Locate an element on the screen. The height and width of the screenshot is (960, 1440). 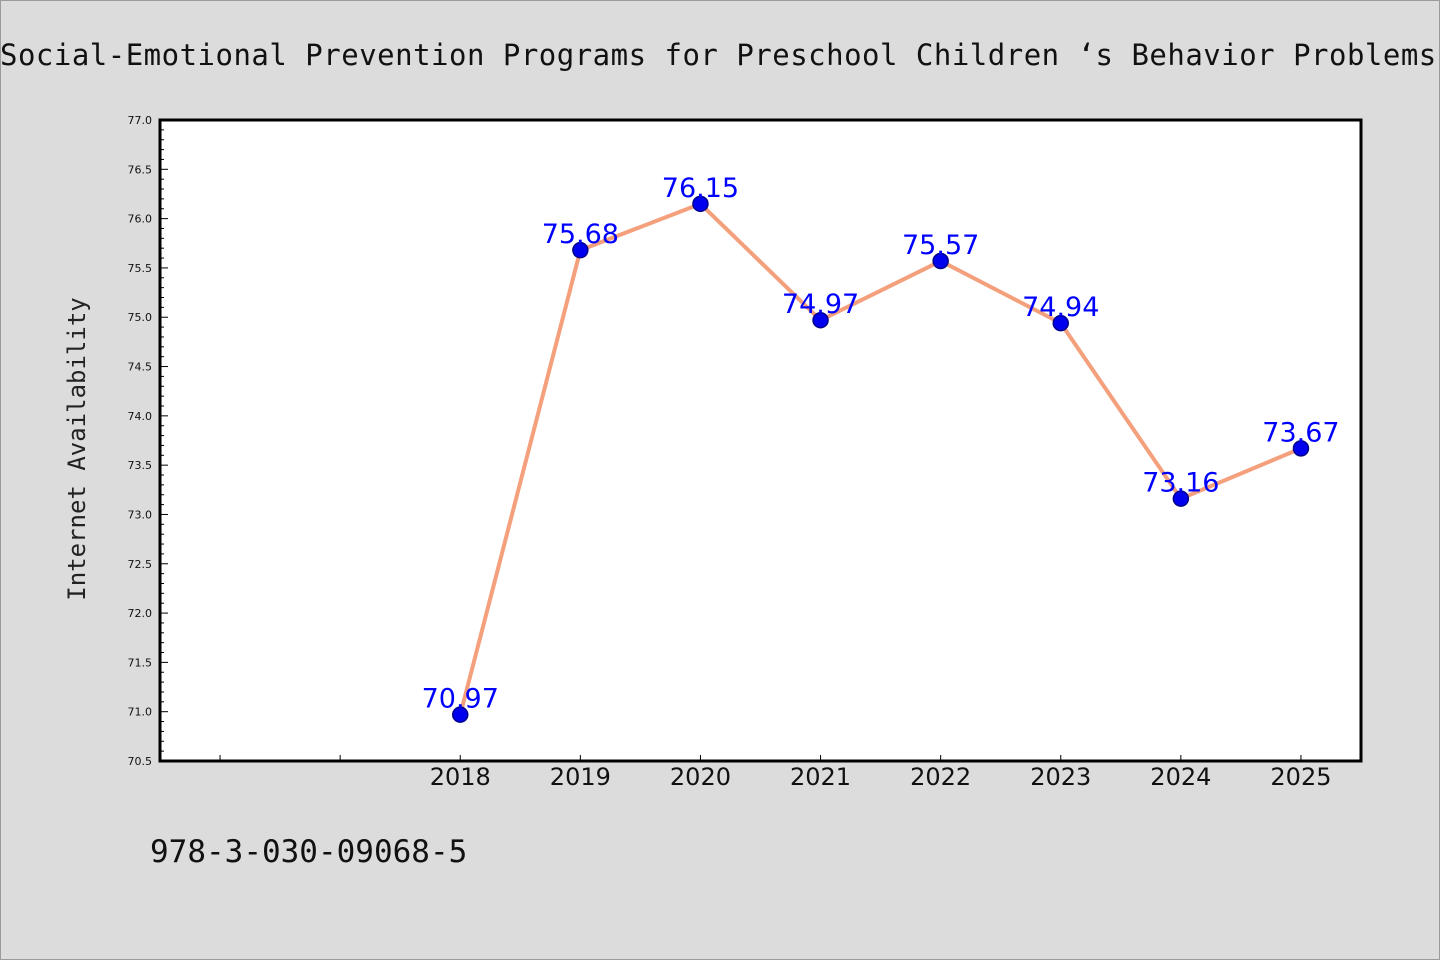
y-tick-label: 74.5 is located at coordinates (140, 367).